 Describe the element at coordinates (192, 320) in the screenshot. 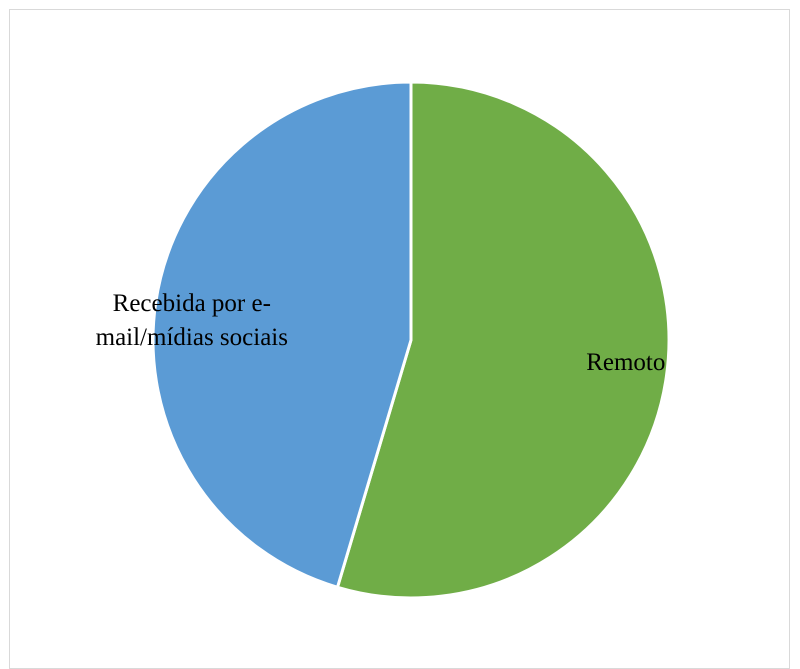

I see `pie-slice-label-2: Recebida por e-mail/mídias sociais` at that location.